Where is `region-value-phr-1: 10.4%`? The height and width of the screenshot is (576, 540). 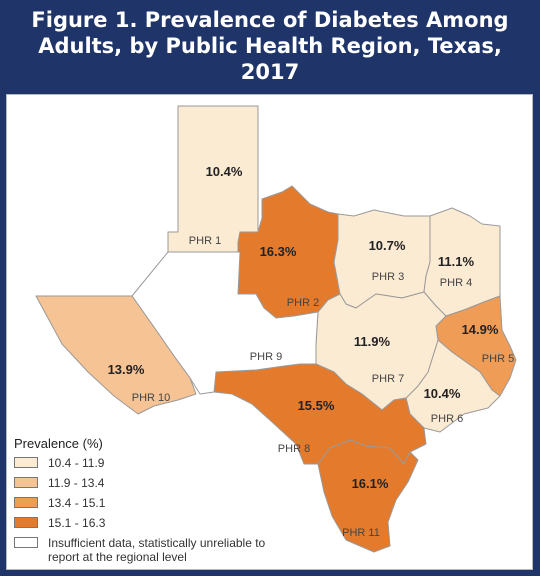 region-value-phr-1: 10.4% is located at coordinates (224, 171).